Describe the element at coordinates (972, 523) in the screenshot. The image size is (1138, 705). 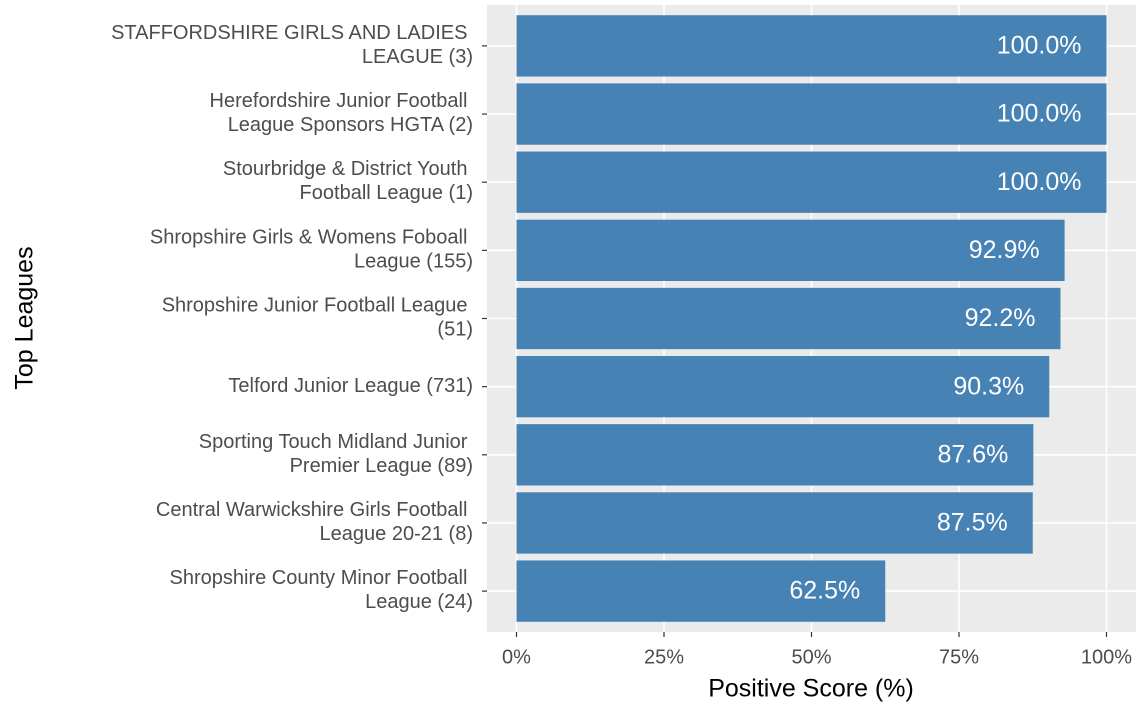
I see `value-label: 87.5%` at that location.